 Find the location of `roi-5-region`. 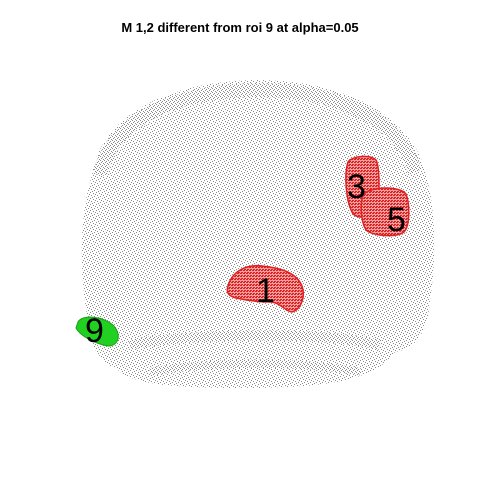

roi-5-region is located at coordinates (385, 212).